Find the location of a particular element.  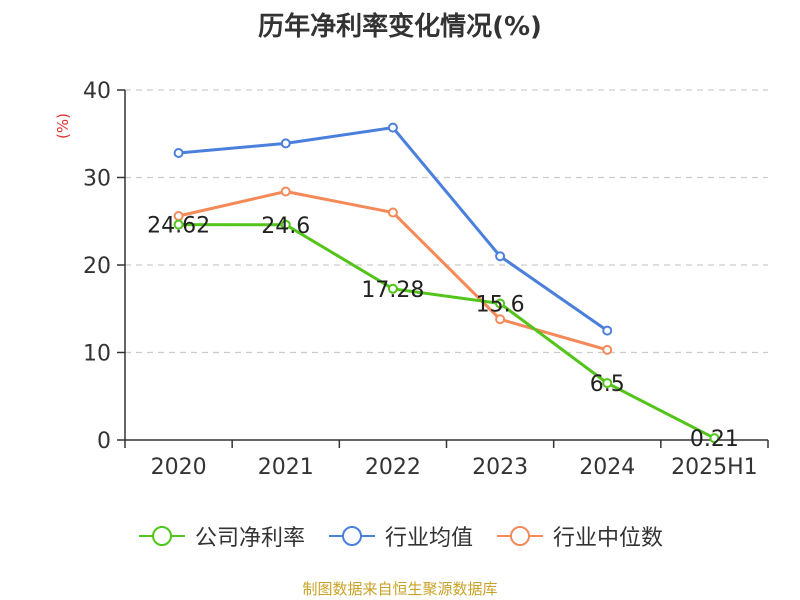

legend: 公司净利率 行业均值 行业中位数 is located at coordinates (400, 536).